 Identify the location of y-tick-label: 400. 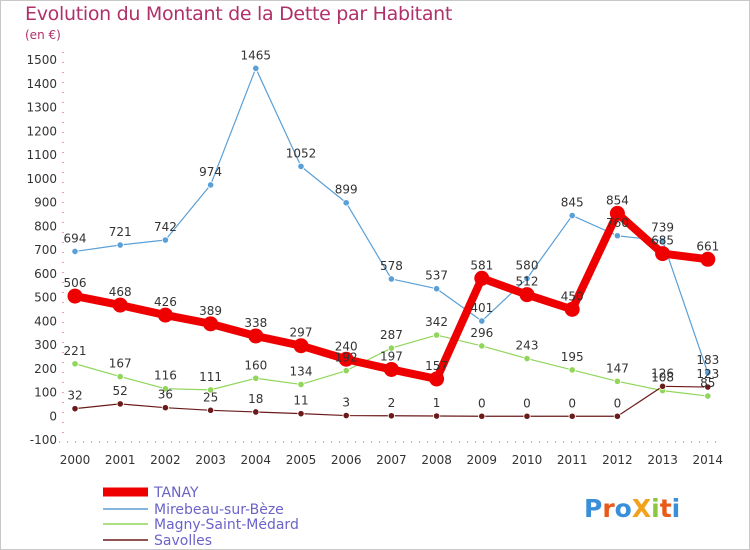
(45, 321).